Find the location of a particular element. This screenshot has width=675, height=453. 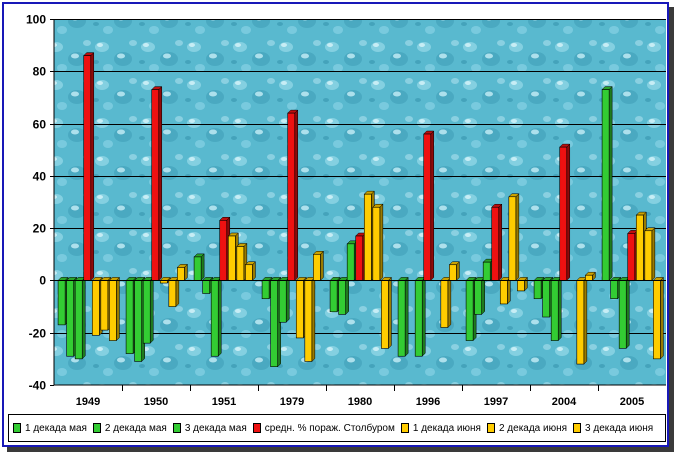

x-tick-label: 1951 is located at coordinates (224, 402).